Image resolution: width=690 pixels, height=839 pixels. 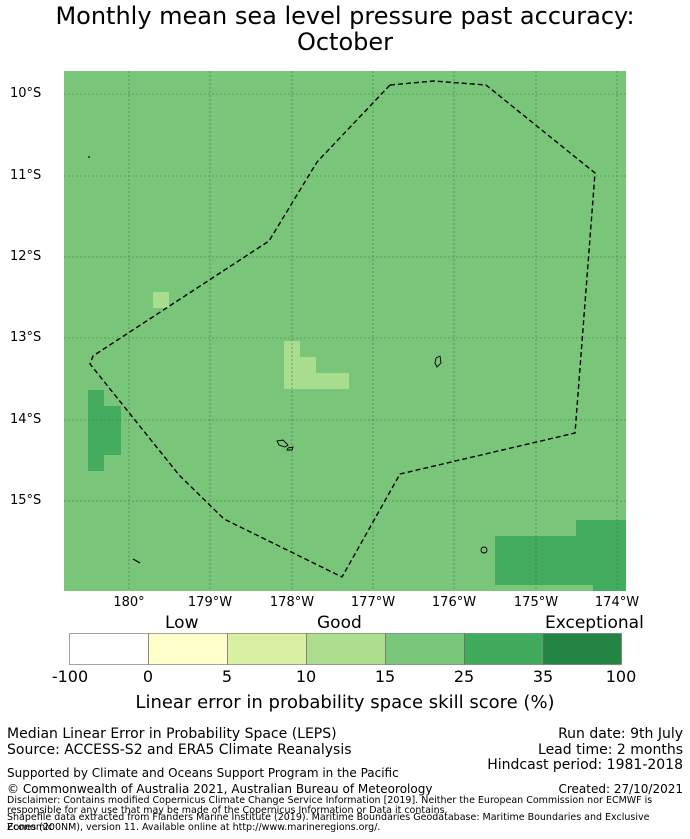 What do you see at coordinates (161, 300) in the screenshot?
I see `skill-cell-light` at bounding box center [161, 300].